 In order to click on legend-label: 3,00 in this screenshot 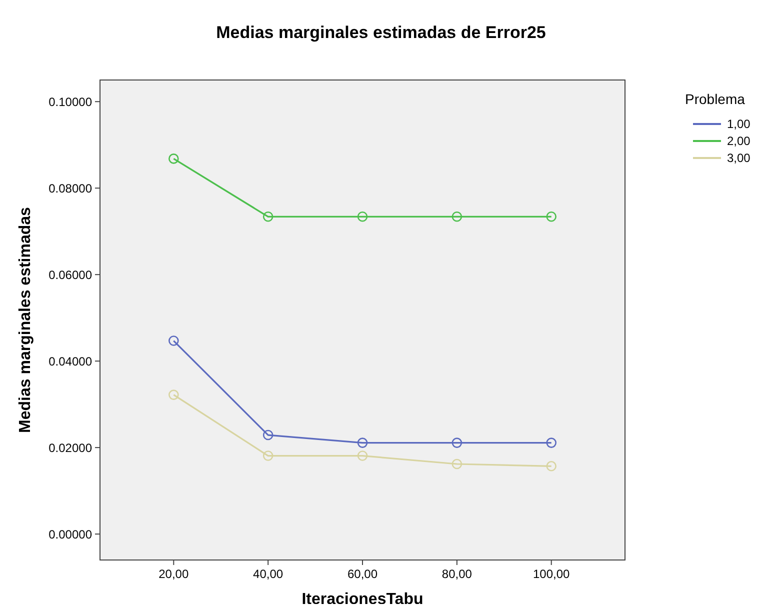, I will do `click(739, 158)`.